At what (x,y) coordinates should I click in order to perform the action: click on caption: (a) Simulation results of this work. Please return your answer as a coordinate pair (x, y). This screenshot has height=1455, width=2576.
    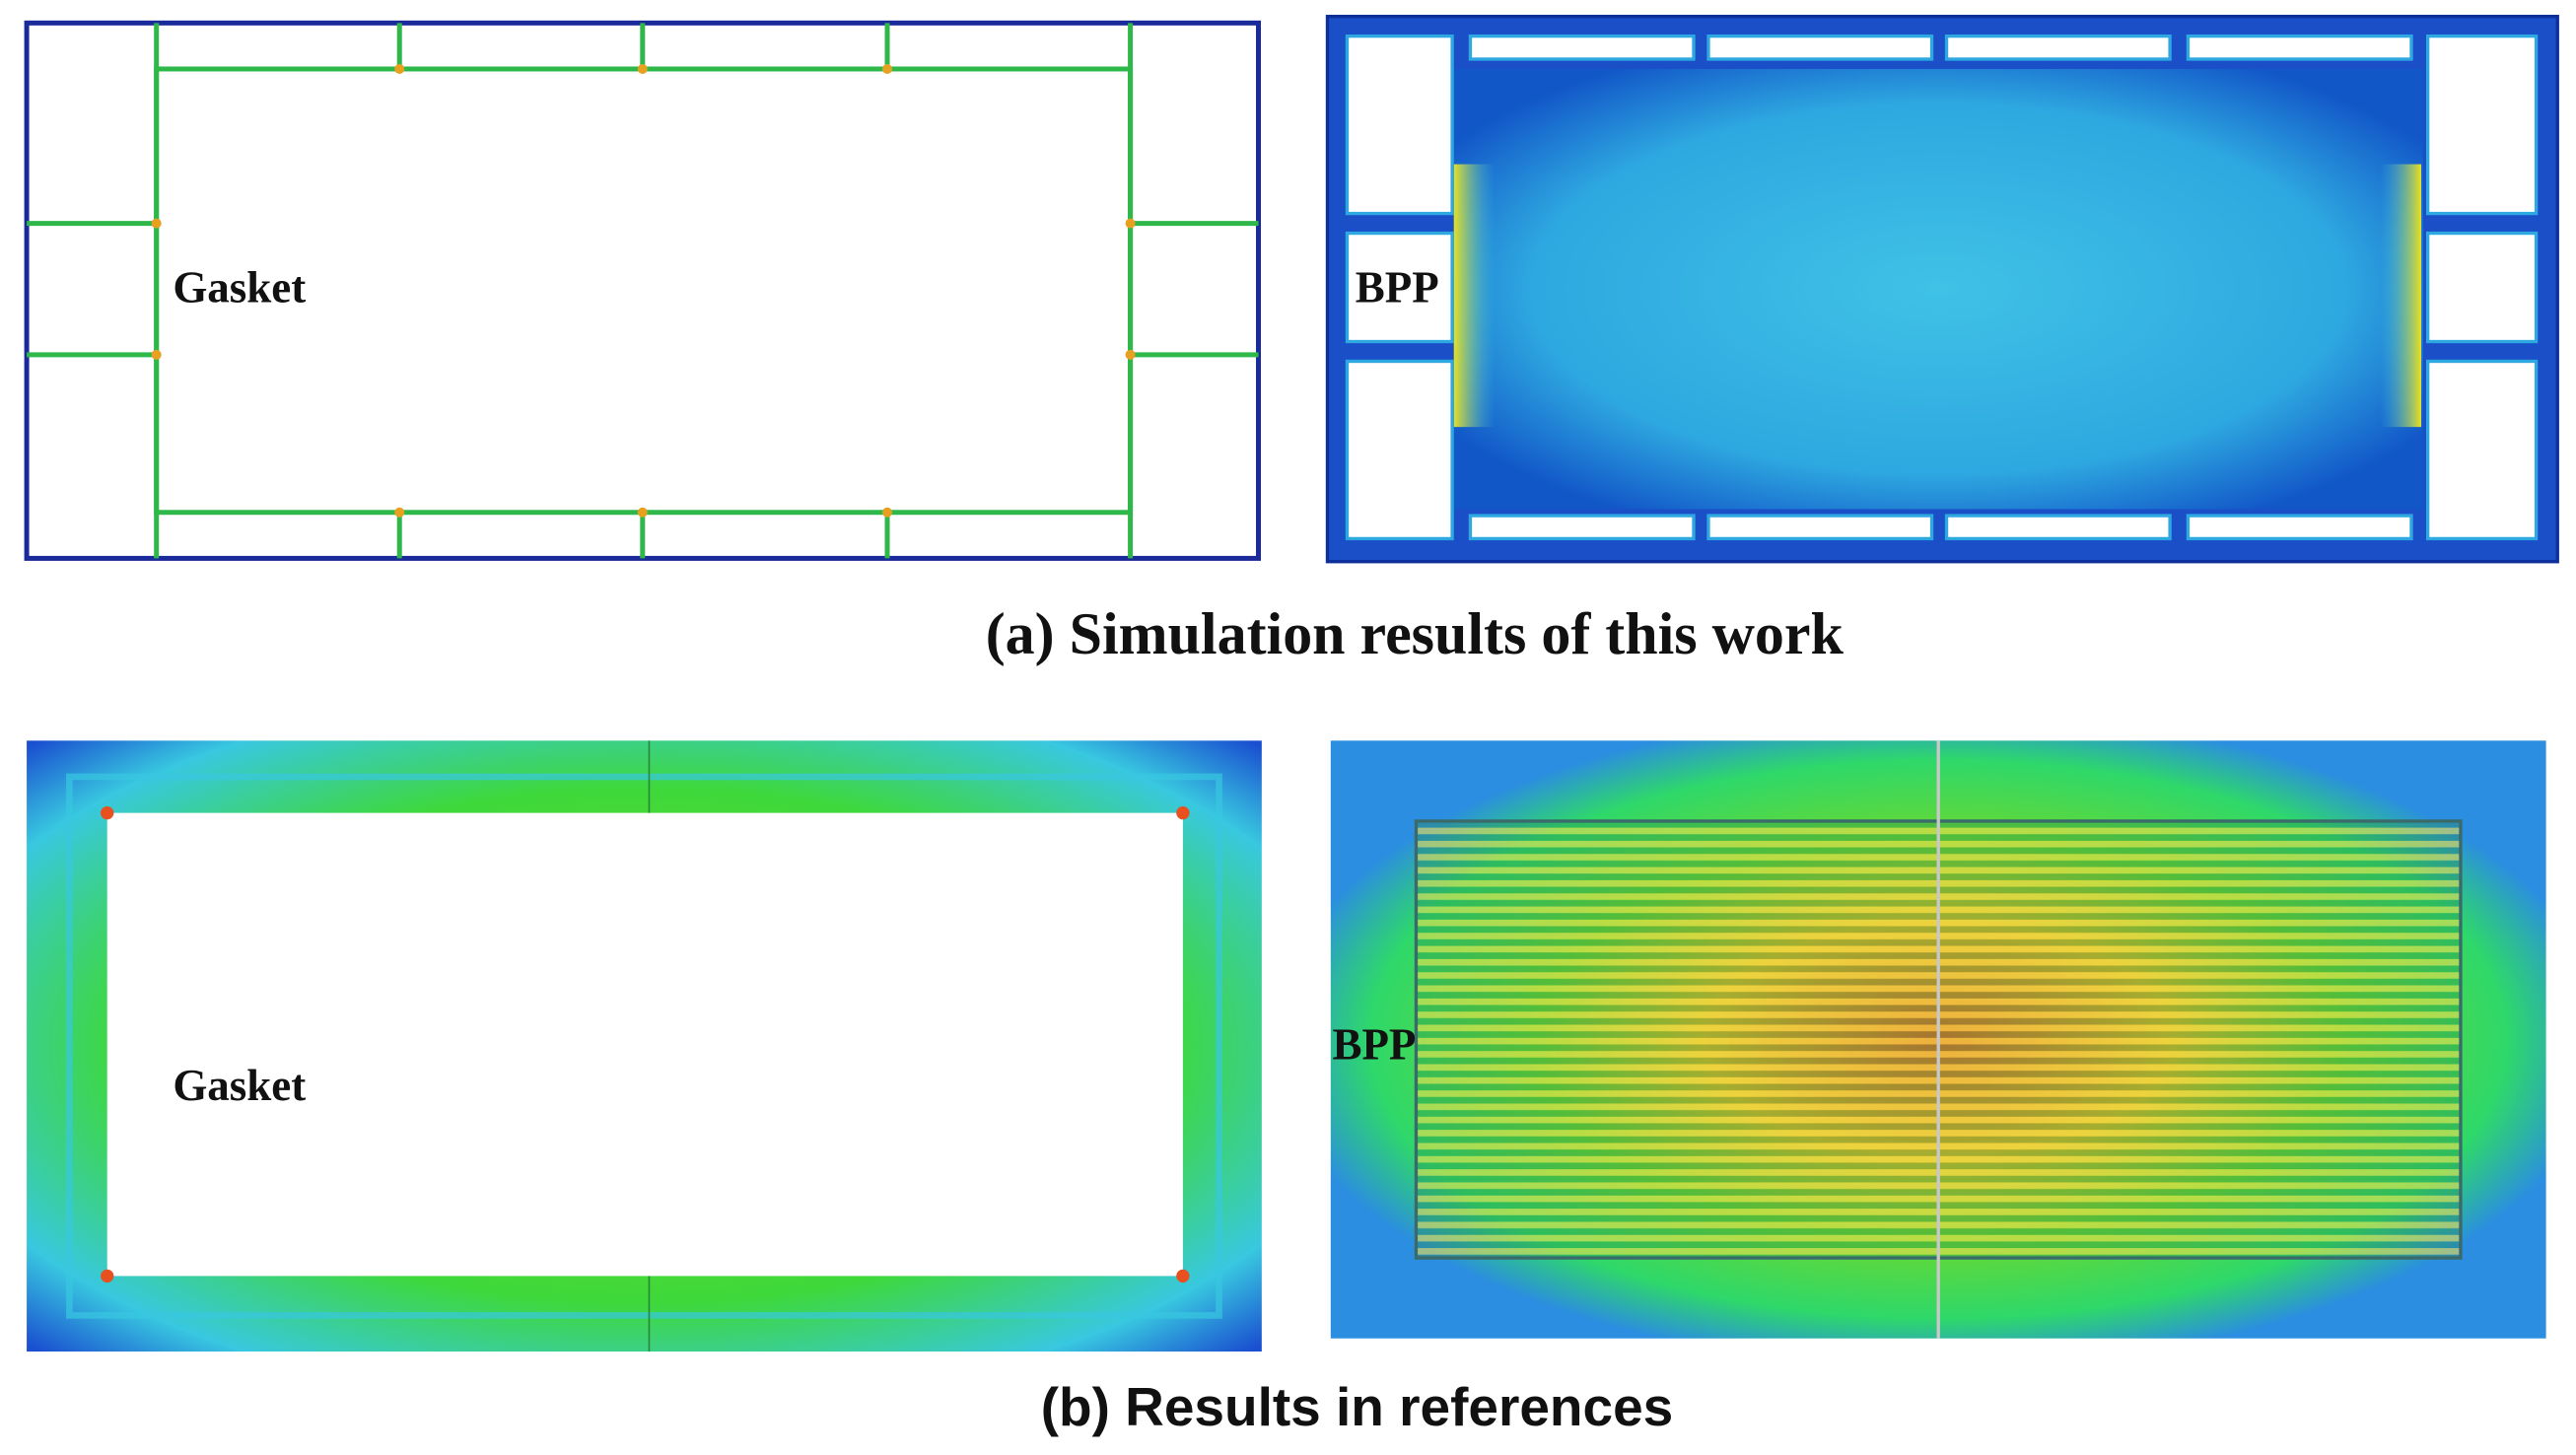
    Looking at the image, I should click on (1415, 633).